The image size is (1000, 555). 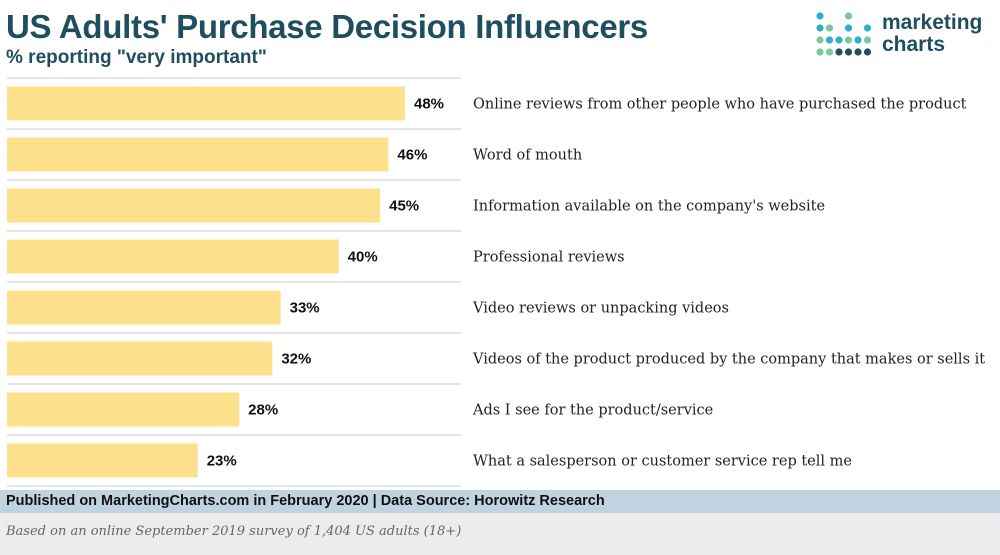 What do you see at coordinates (600, 309) in the screenshot?
I see `category-label: Video reviews or unpacking videos` at bounding box center [600, 309].